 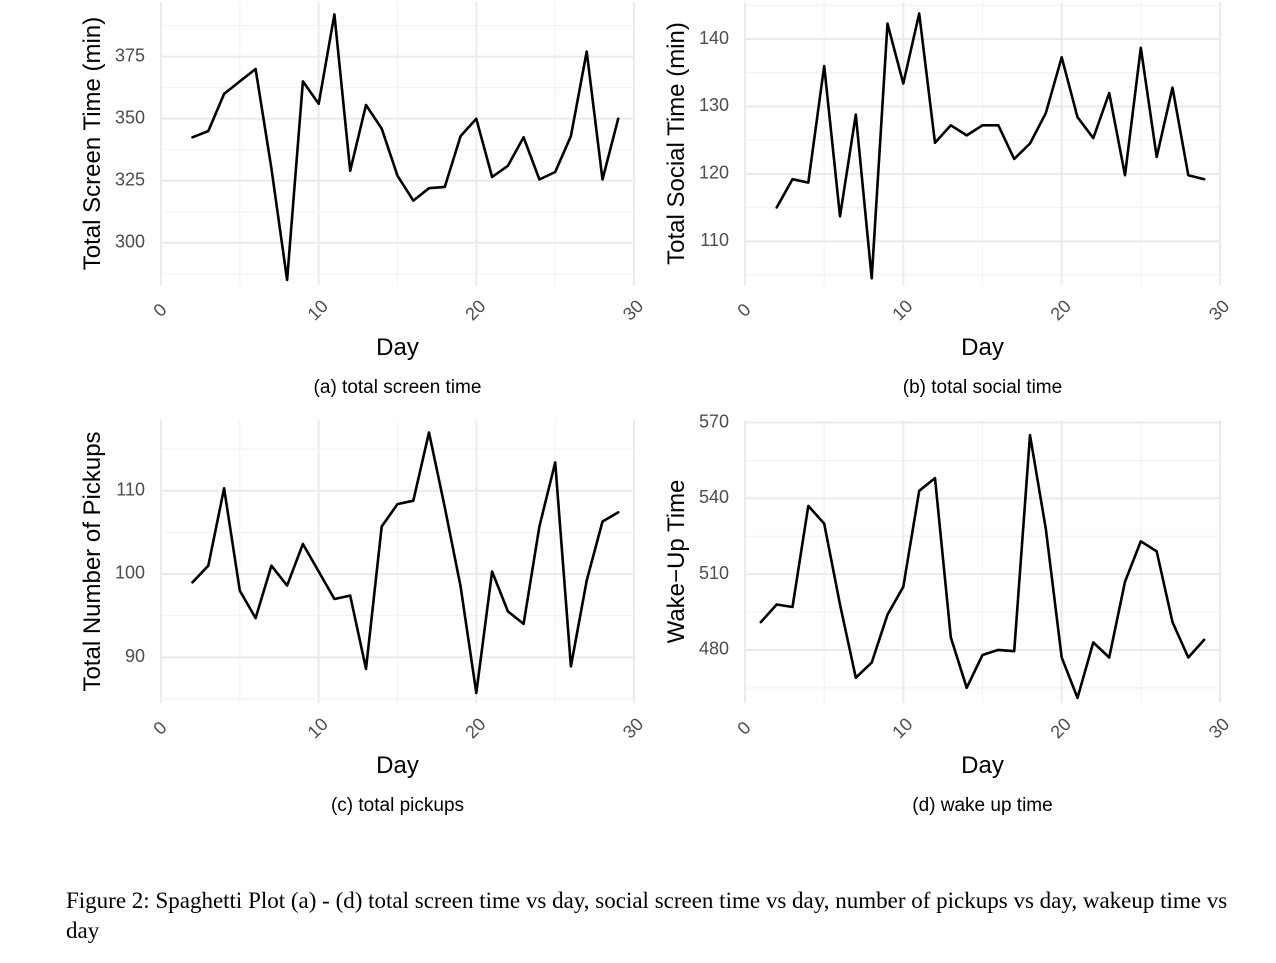 What do you see at coordinates (676, 143) in the screenshot?
I see `y-axis-label: Total Social Time (min)` at bounding box center [676, 143].